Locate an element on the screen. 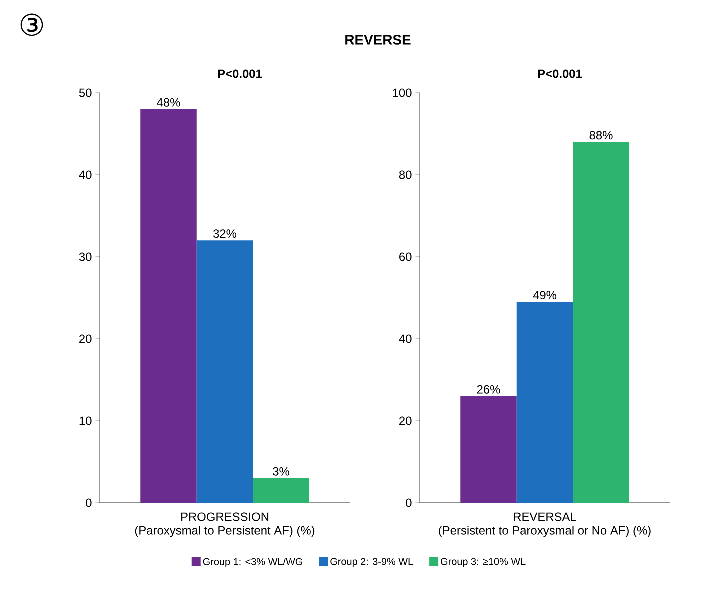  x-tick-label: PROGRESSION is located at coordinates (225, 517).